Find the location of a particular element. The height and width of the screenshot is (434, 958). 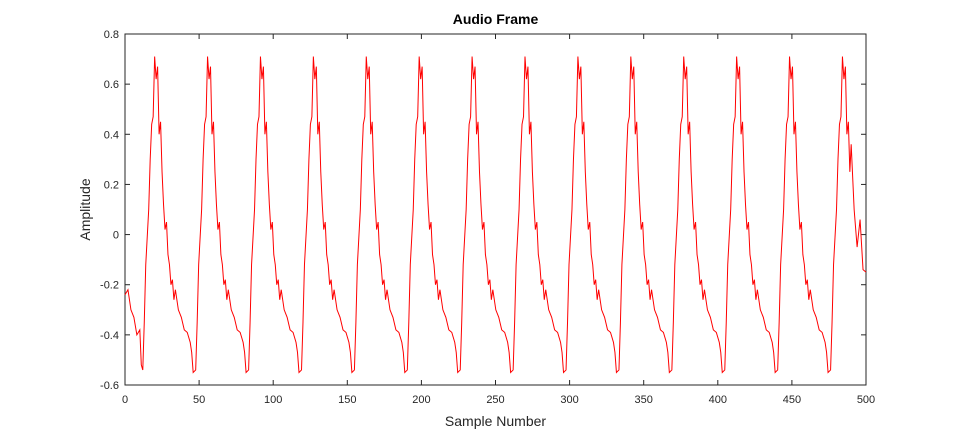

x-tick-label: 50 is located at coordinates (199, 400).